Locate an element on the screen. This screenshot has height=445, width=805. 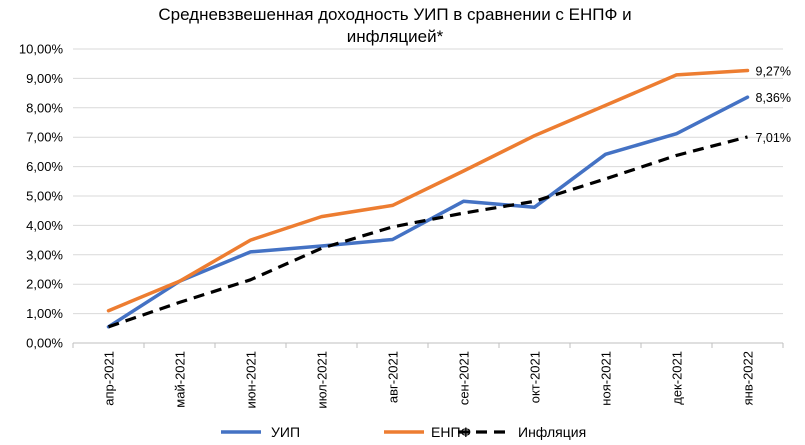
x-tick-label: окт-2021 is located at coordinates (535, 377).